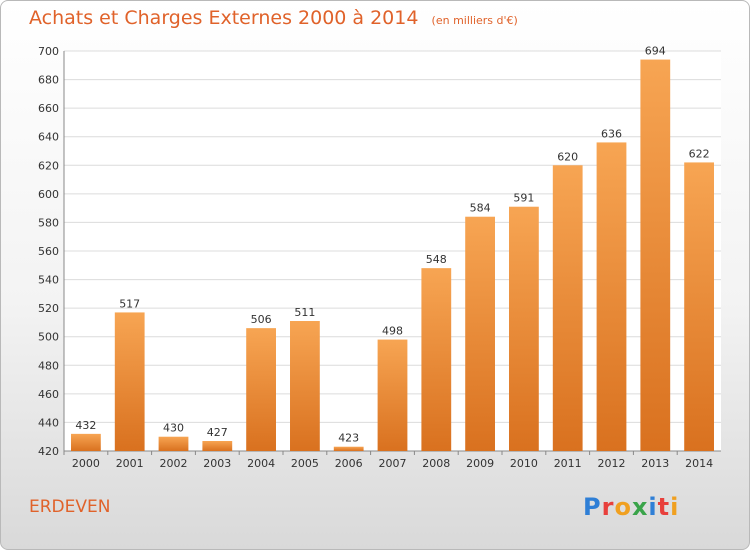  What do you see at coordinates (48, 194) in the screenshot?
I see `y-tick-label: 600` at bounding box center [48, 194].